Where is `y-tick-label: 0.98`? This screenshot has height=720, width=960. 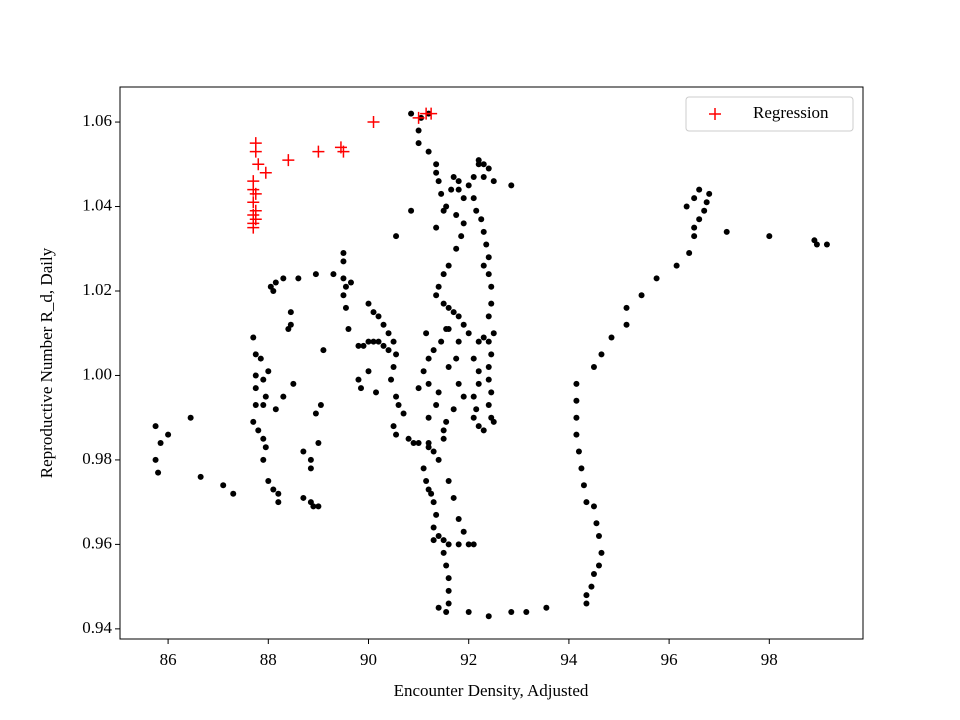 y-tick-label: 0.98 is located at coordinates (97, 458).